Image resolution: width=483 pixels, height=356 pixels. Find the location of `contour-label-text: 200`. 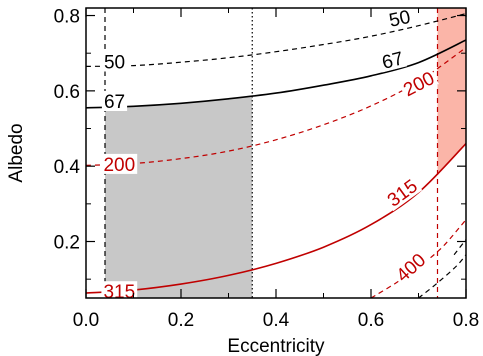

contour-label-text: 200 is located at coordinates (119, 165).